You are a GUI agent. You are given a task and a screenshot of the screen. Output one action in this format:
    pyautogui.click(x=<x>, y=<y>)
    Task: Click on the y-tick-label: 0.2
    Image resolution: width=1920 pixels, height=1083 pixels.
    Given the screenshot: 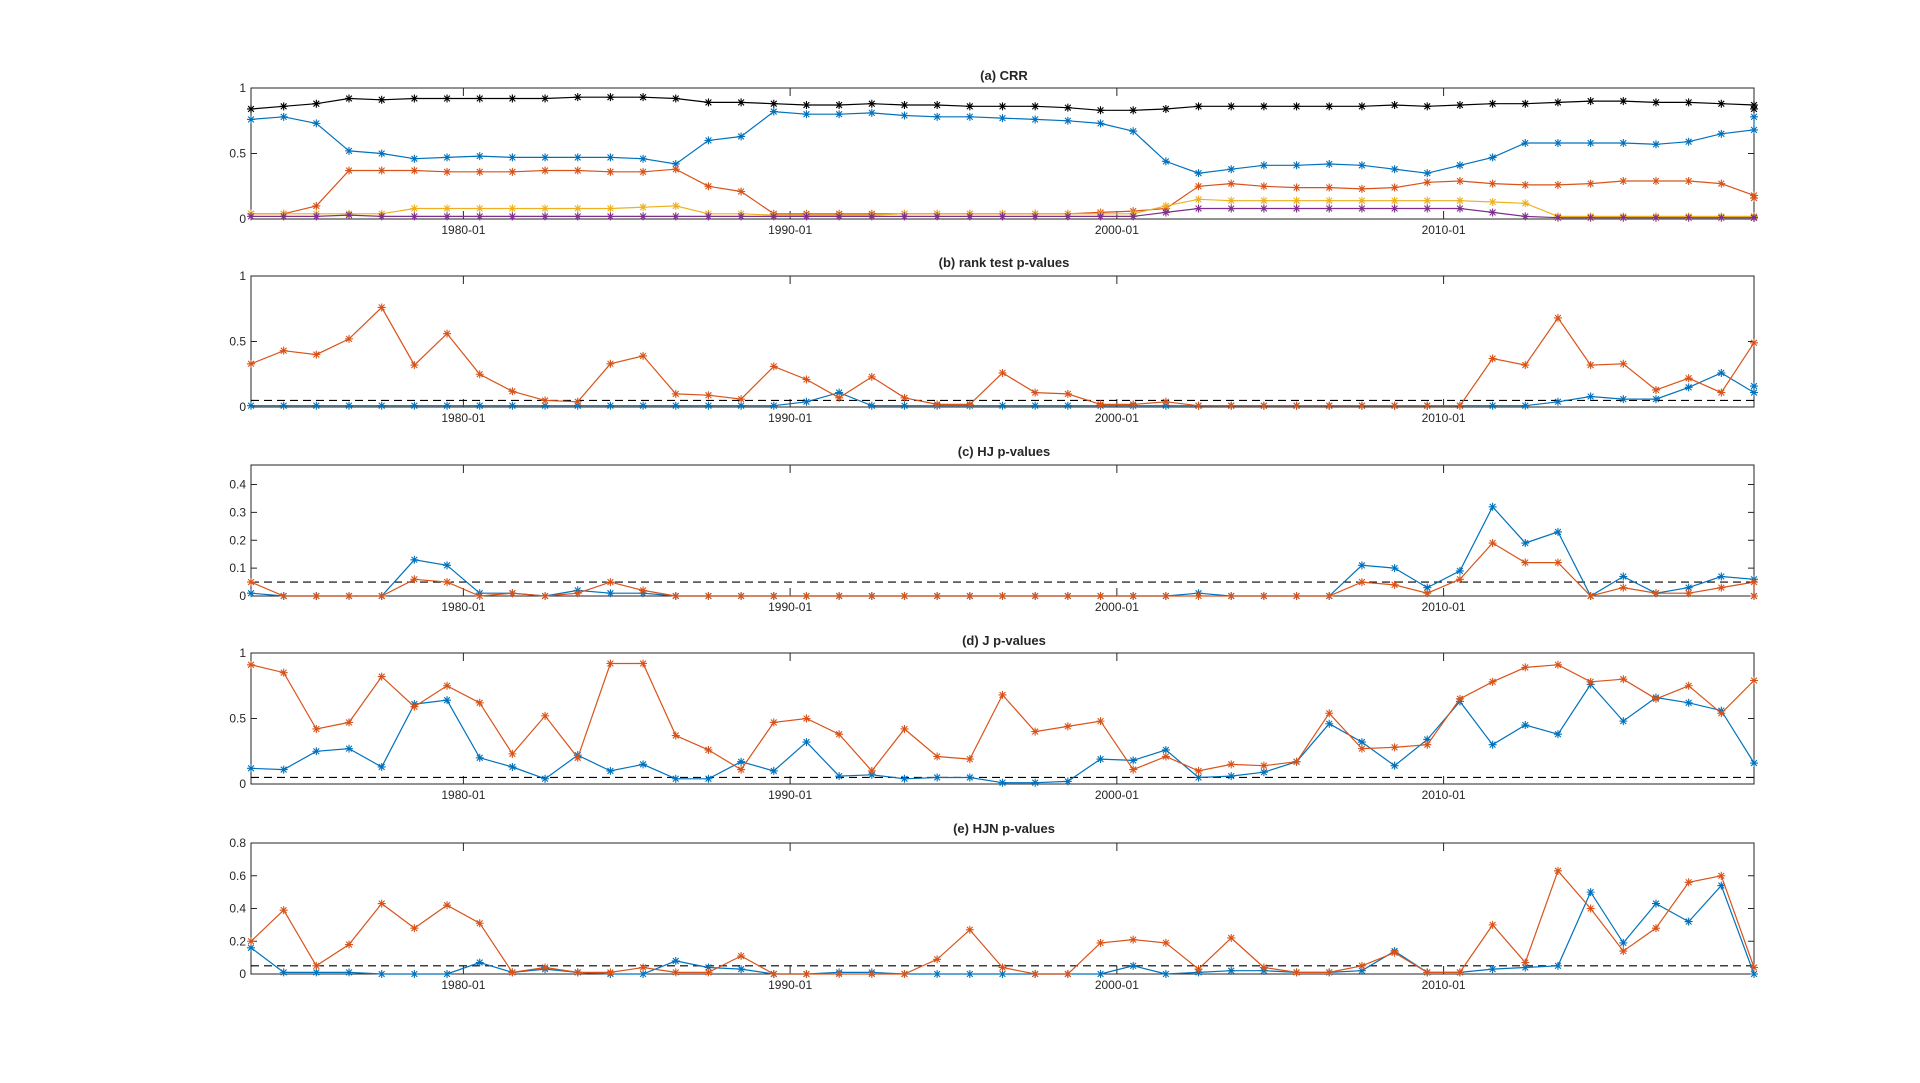 What is the action you would take?
    pyautogui.click(x=237, y=540)
    